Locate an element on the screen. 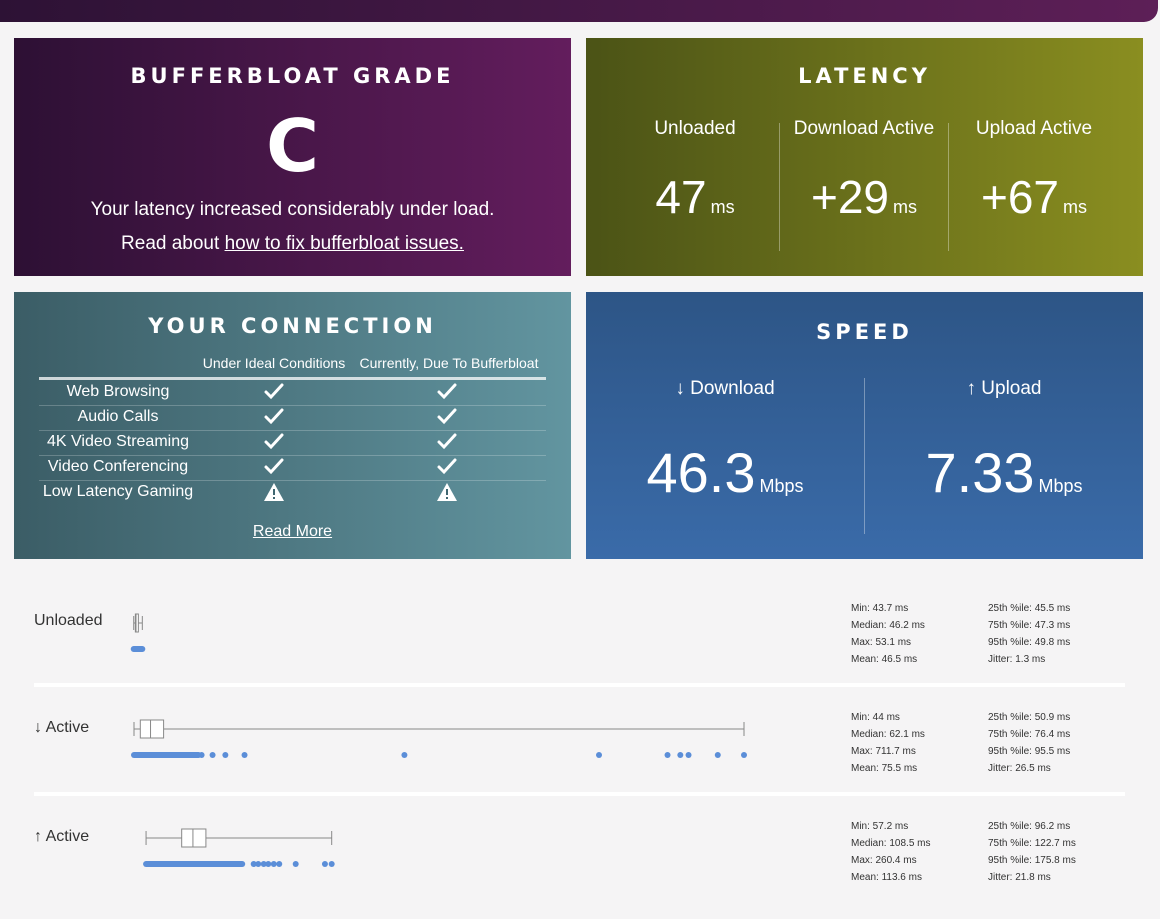 The image size is (1160, 919). column-header-ideal: Under Ideal Conditions is located at coordinates (274, 363).